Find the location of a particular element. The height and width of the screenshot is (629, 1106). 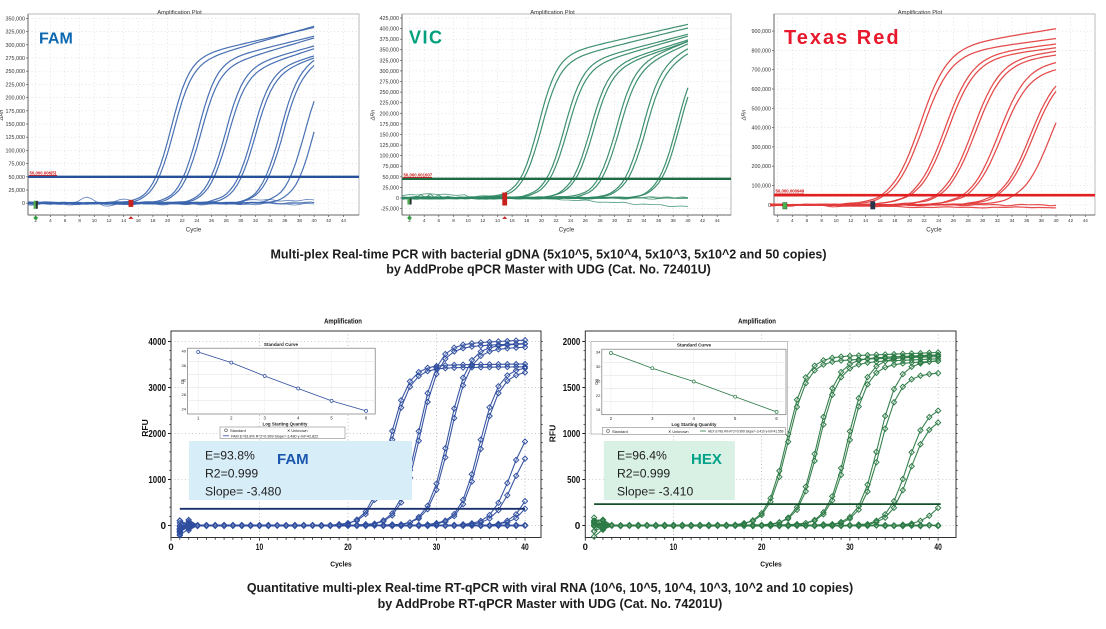

svg-text: 800,000 is located at coordinates (762, 51).